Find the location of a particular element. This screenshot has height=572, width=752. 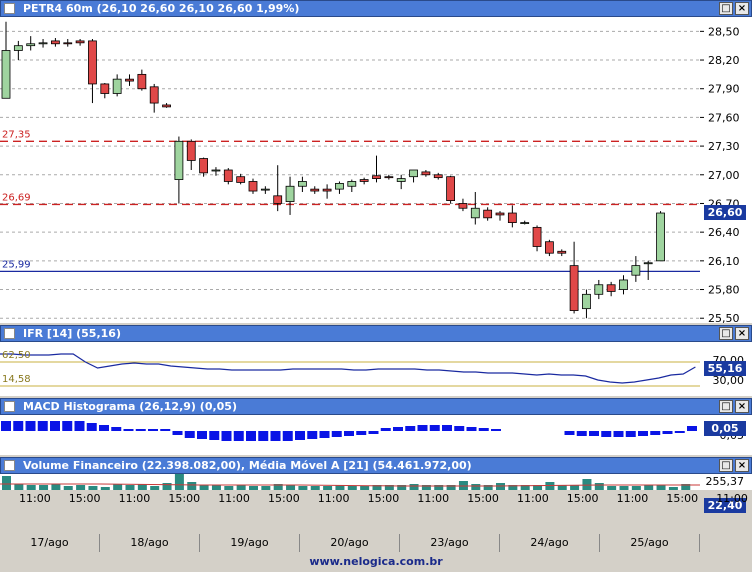

price-tick-label: 27,90 is located at coordinates (724, 89).